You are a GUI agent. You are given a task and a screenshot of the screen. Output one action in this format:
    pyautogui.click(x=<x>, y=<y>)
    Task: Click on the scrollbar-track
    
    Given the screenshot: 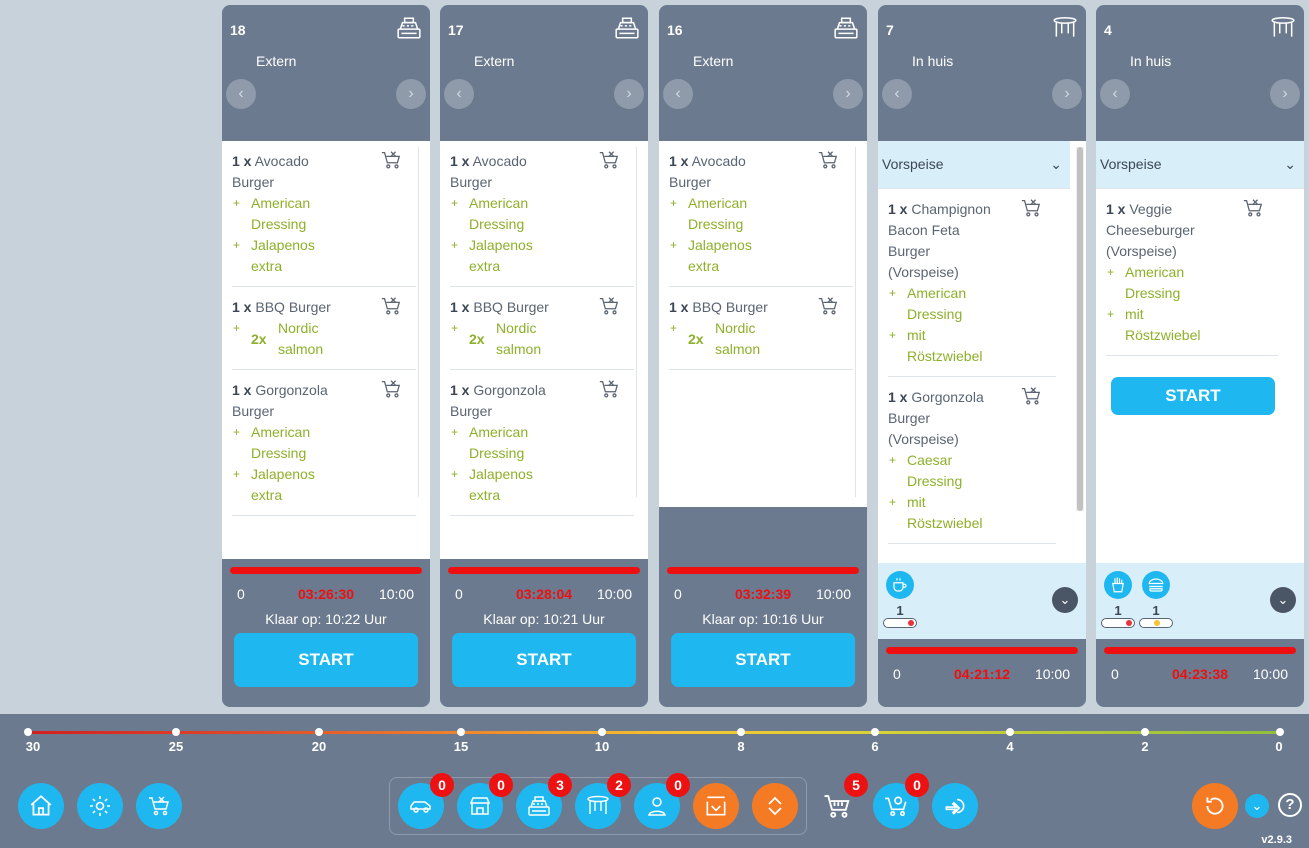 What is the action you would take?
    pyautogui.click(x=1080, y=329)
    